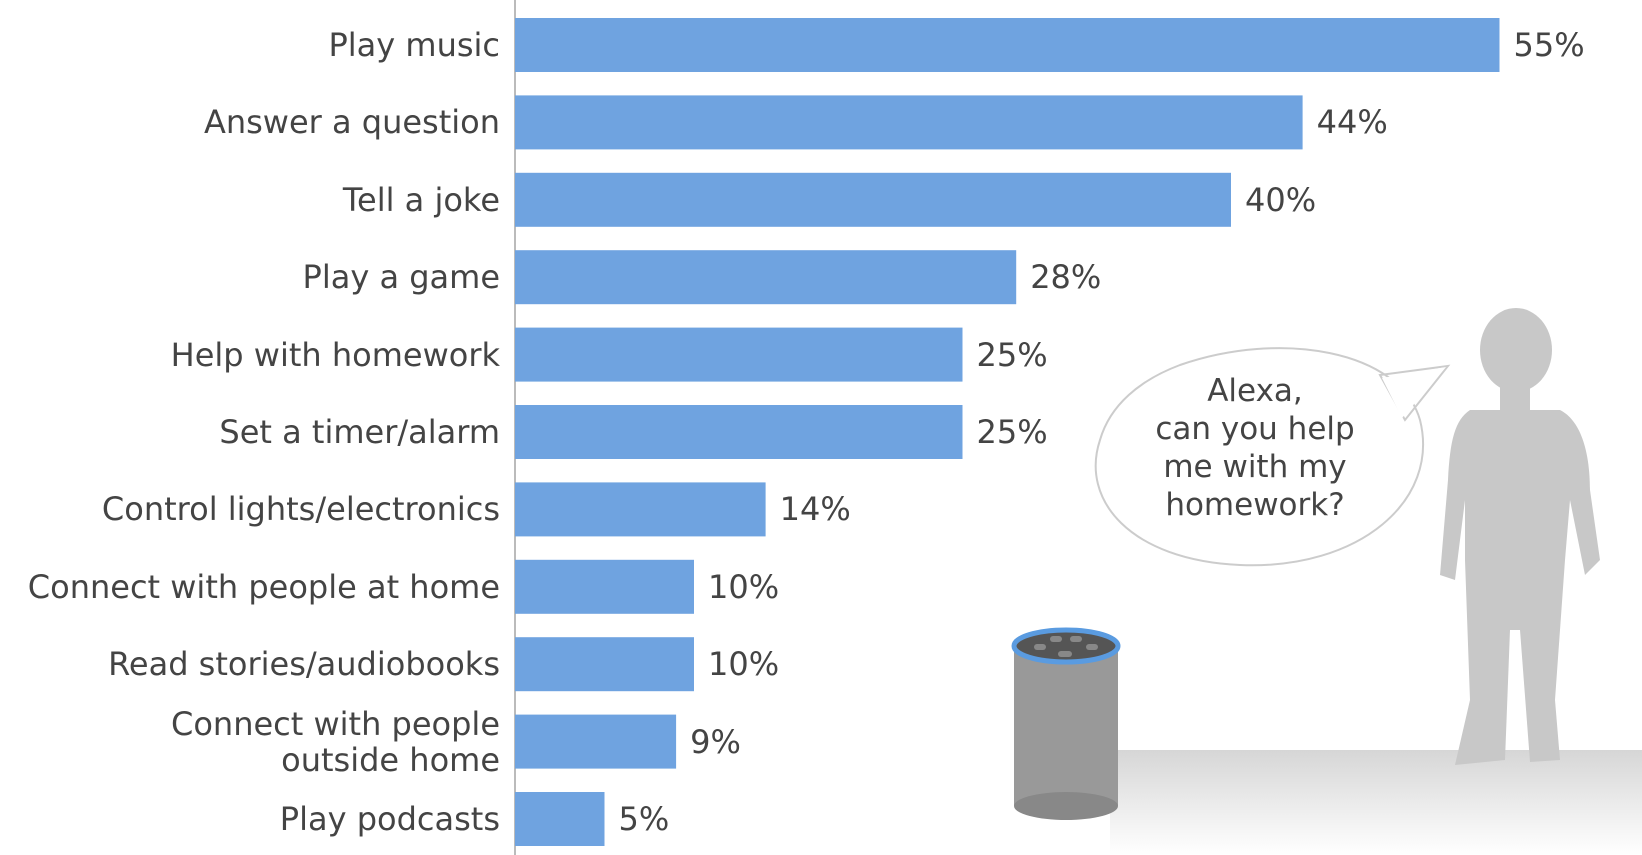 This screenshot has width=1642, height=855. What do you see at coordinates (1281, 199) in the screenshot?
I see `value-label: 40%` at bounding box center [1281, 199].